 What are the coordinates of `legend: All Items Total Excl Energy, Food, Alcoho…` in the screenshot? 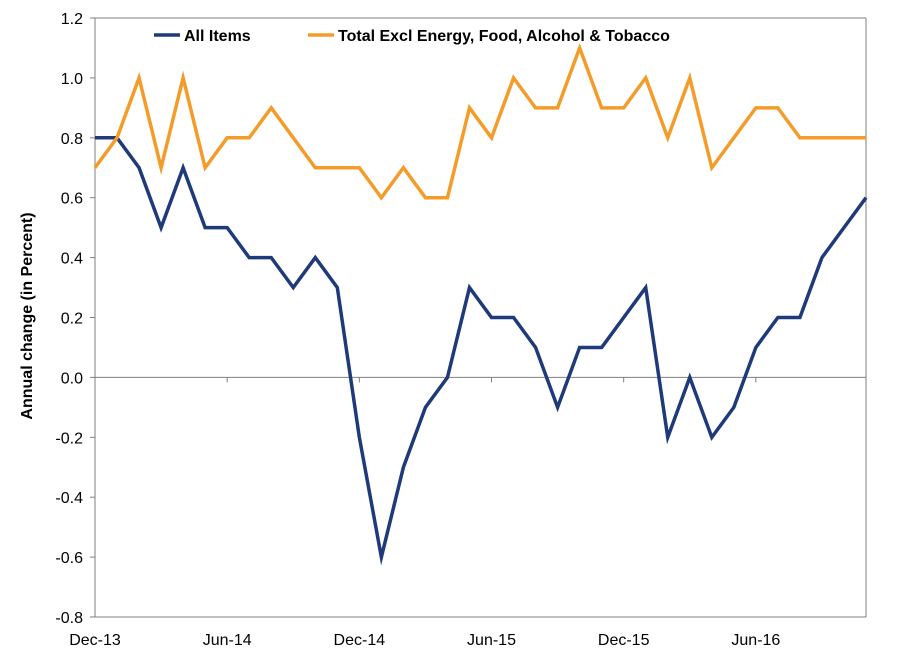 It's located at (412, 36).